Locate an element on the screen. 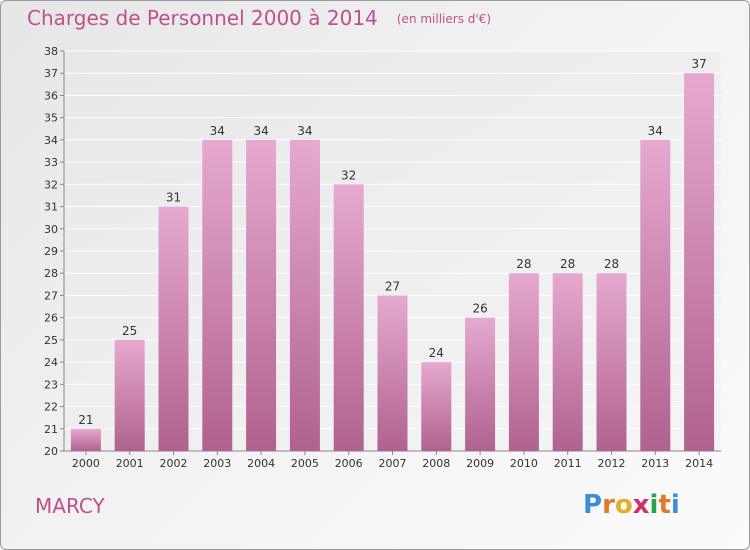  x-tick-label: 2007 is located at coordinates (393, 463).